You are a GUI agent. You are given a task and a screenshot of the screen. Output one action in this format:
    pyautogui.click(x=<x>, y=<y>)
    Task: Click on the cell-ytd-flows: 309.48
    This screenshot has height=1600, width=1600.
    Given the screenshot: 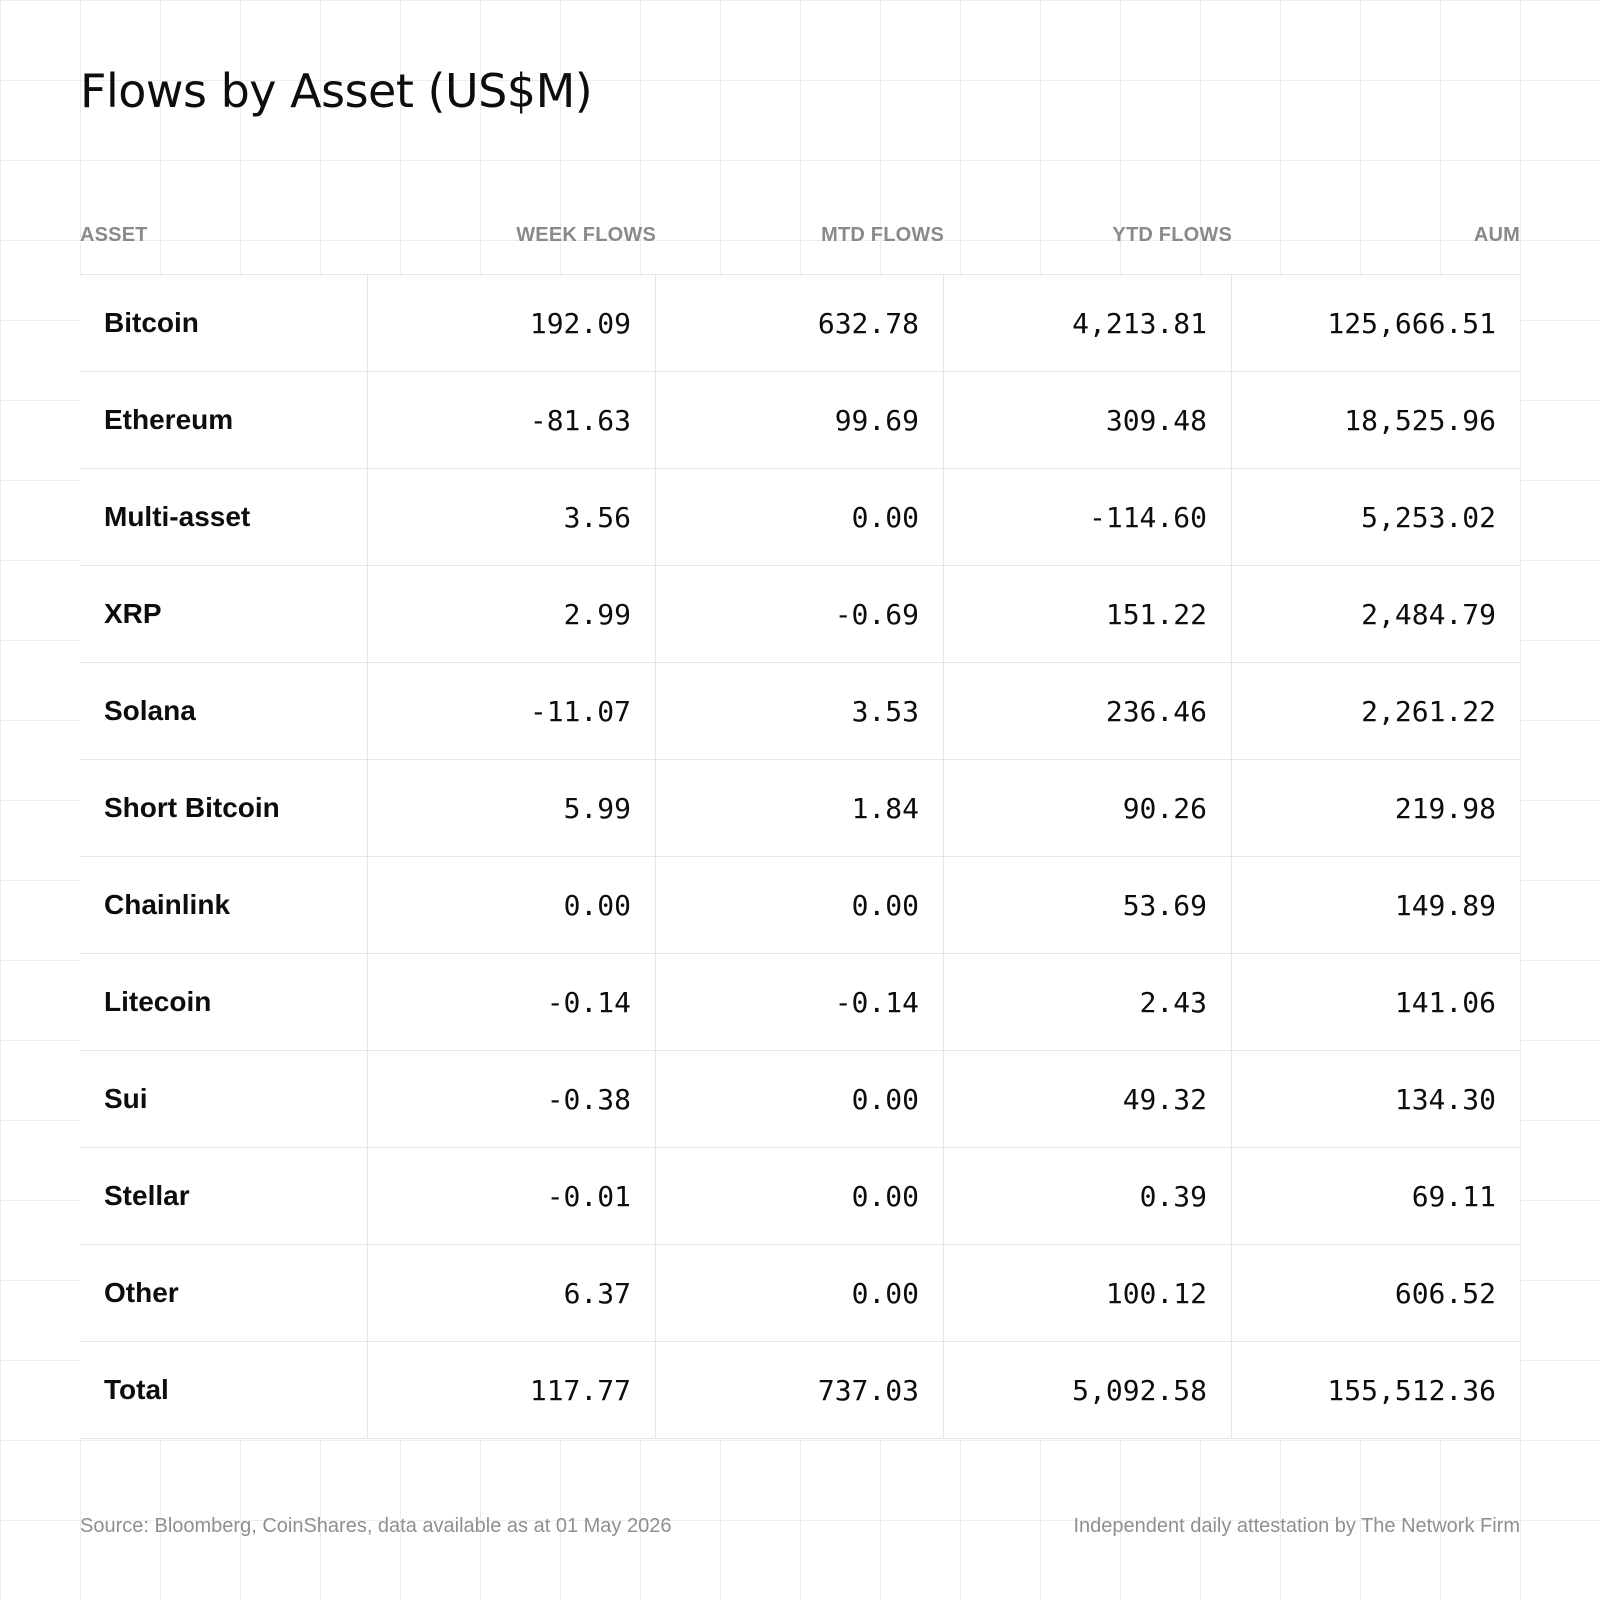 What is the action you would take?
    pyautogui.click(x=1088, y=420)
    